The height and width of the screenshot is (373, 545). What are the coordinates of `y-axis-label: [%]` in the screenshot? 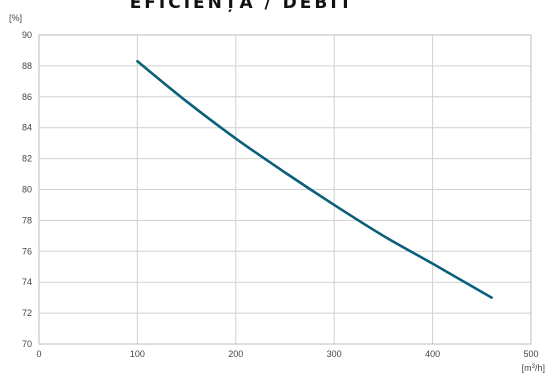 It's located at (15, 18).